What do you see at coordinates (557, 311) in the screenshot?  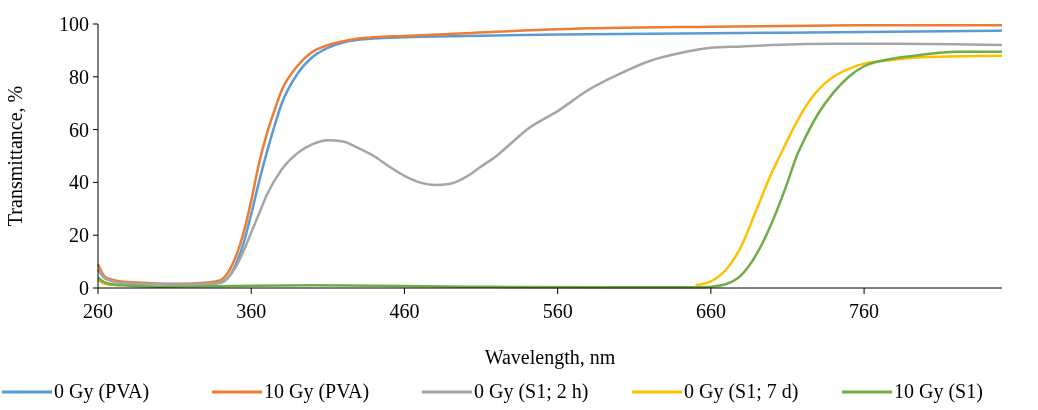 I see `x-tick-label: 560` at bounding box center [557, 311].